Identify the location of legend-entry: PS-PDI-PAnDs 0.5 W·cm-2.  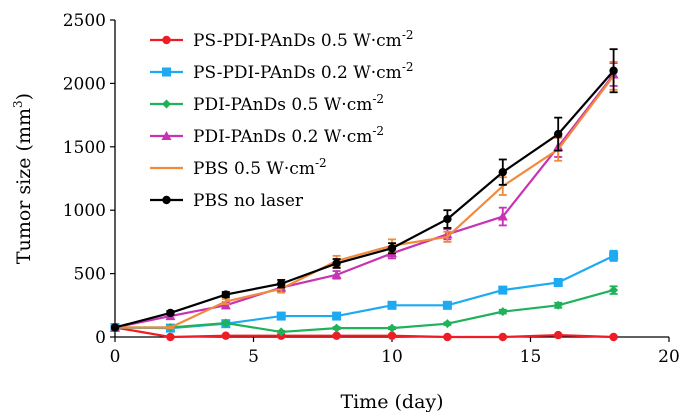
(282, 39).